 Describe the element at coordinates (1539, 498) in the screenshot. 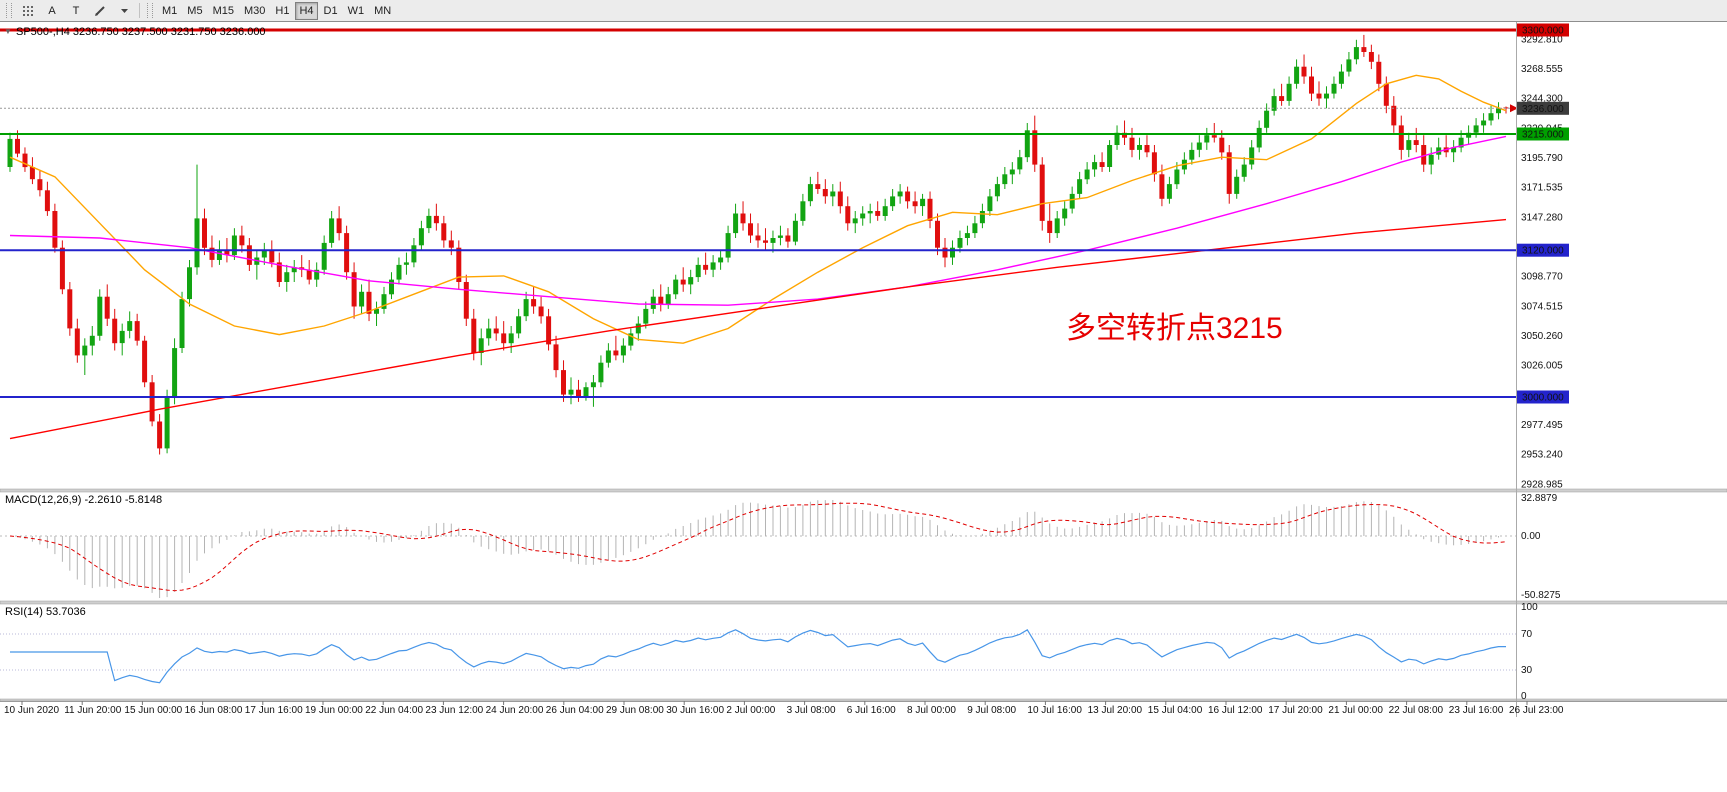

I see `macd-axis-label: 32.8879` at that location.